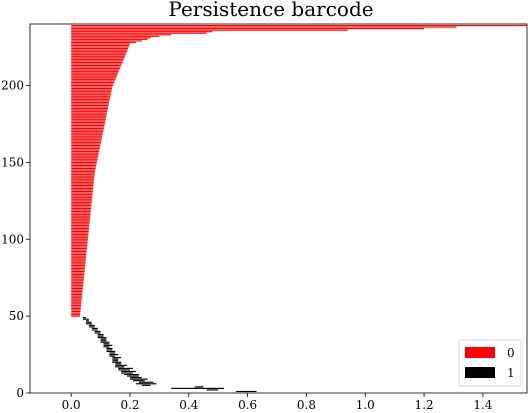 This screenshot has height=413, width=528. I want to click on legend: 0 1, so click(490, 363).